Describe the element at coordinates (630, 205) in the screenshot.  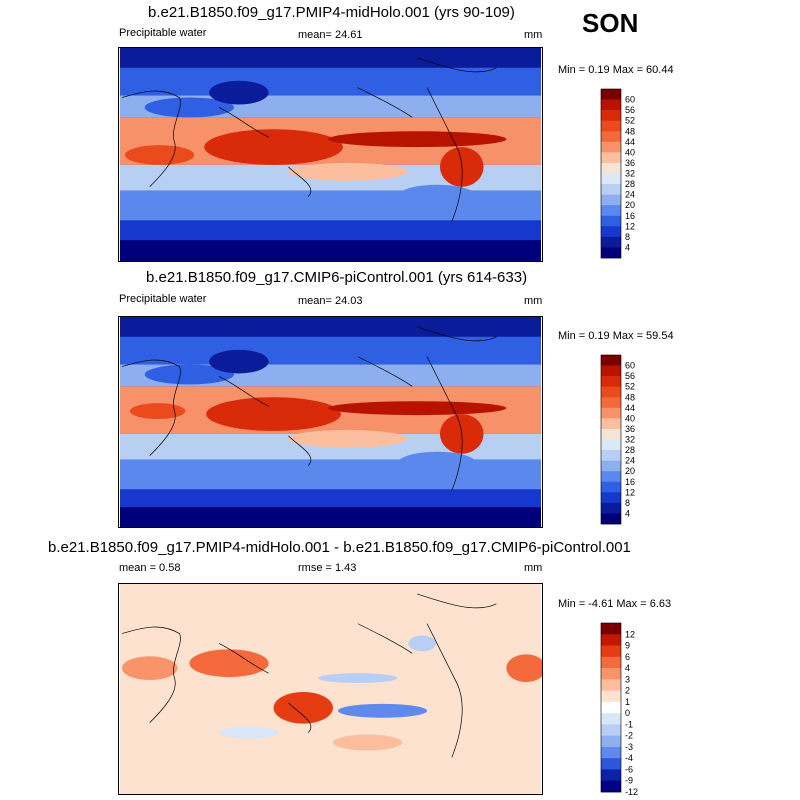
I see `colorbar-tick-label: 20` at that location.